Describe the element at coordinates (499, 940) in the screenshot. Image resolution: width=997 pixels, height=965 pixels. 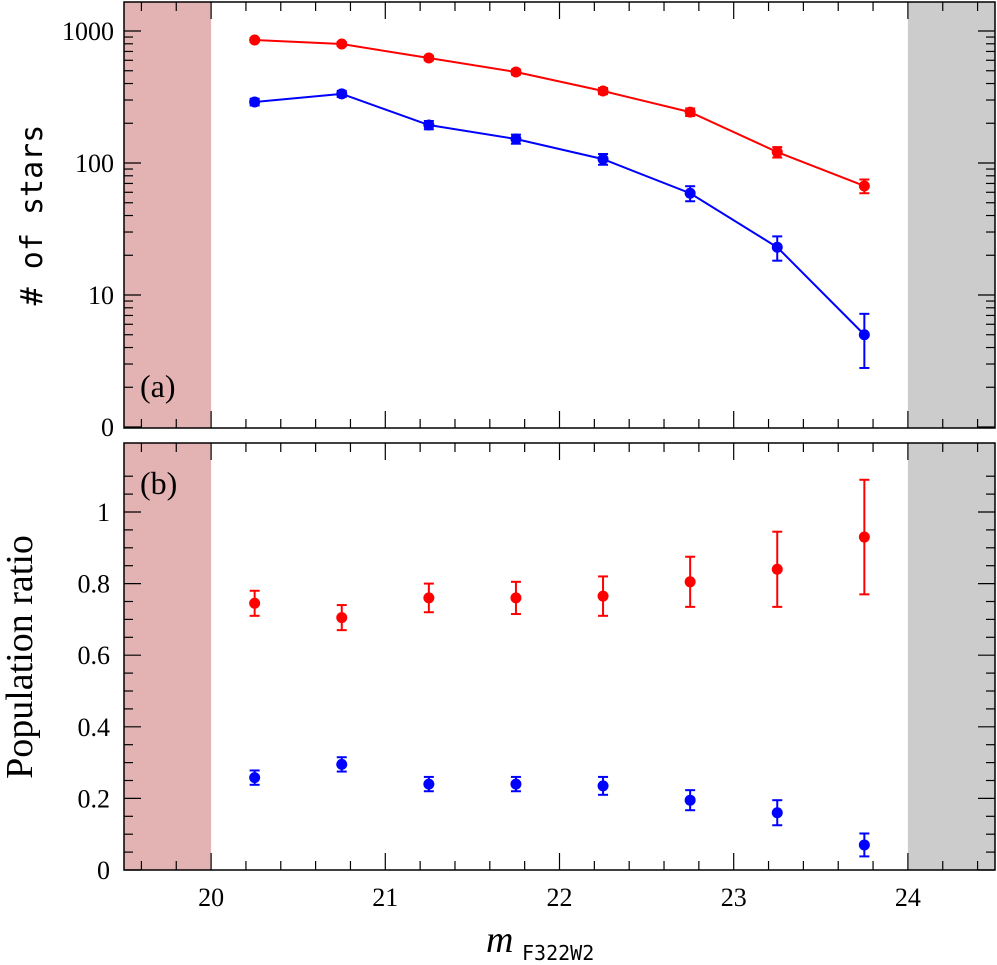
I see `x-axis-title: m` at that location.